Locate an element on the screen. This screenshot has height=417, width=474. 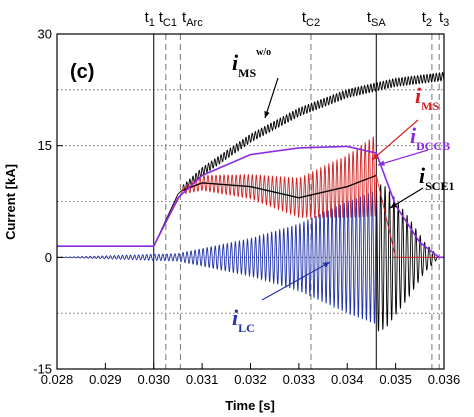
x-tick-label: 0.029 is located at coordinates (105, 379).